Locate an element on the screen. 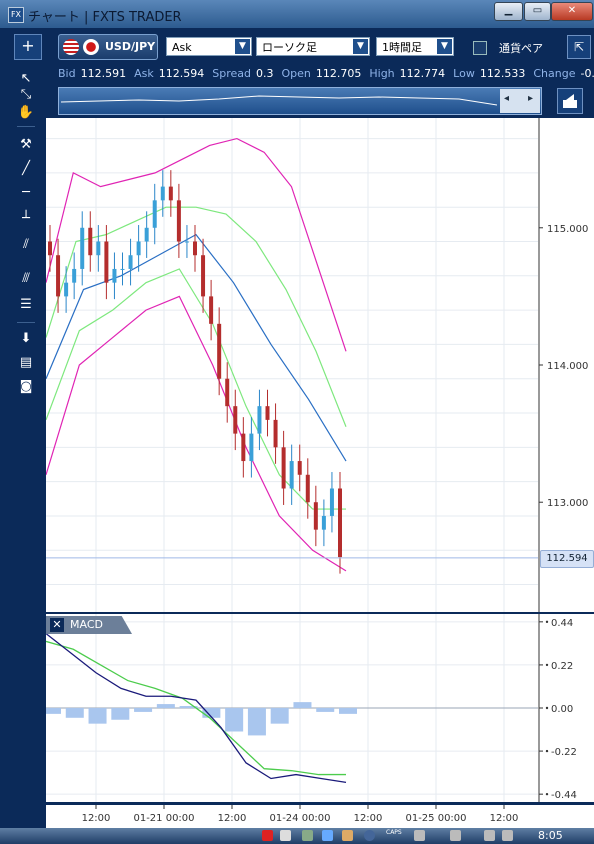  macd-tick-label: -0.22 is located at coordinates (564, 752).